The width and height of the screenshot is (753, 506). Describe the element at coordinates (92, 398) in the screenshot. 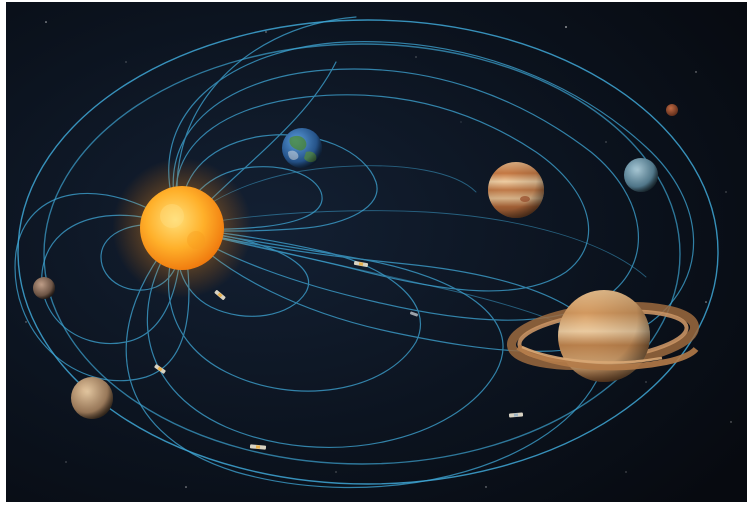

I see `venus` at that location.